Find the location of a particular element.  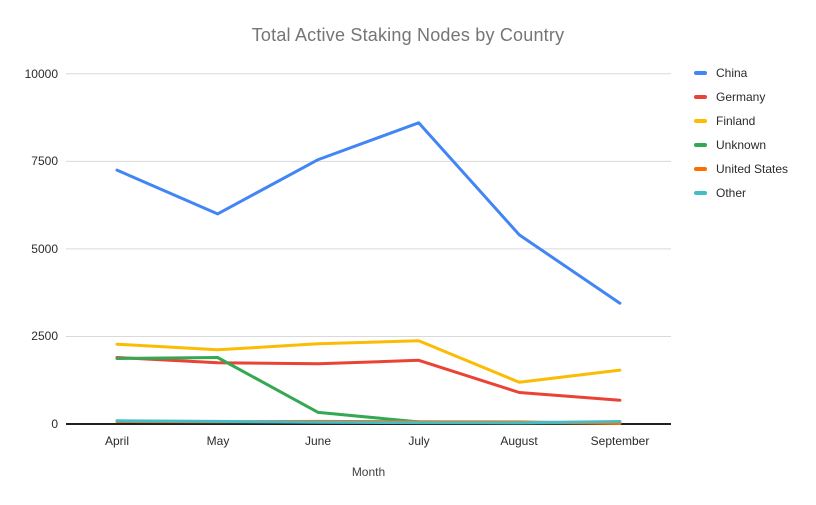

legend-item-finland: Finland is located at coordinates (741, 121).